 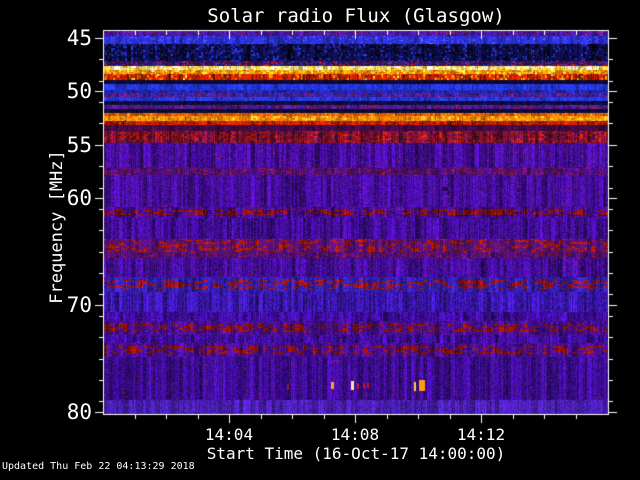 I want to click on x-axis-title: Start Time (16-Oct-17 14:00:00), so click(x=356, y=453).